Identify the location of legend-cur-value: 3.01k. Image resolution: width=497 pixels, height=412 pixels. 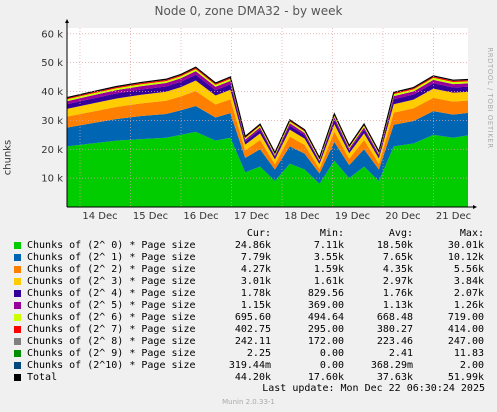
(255, 281).